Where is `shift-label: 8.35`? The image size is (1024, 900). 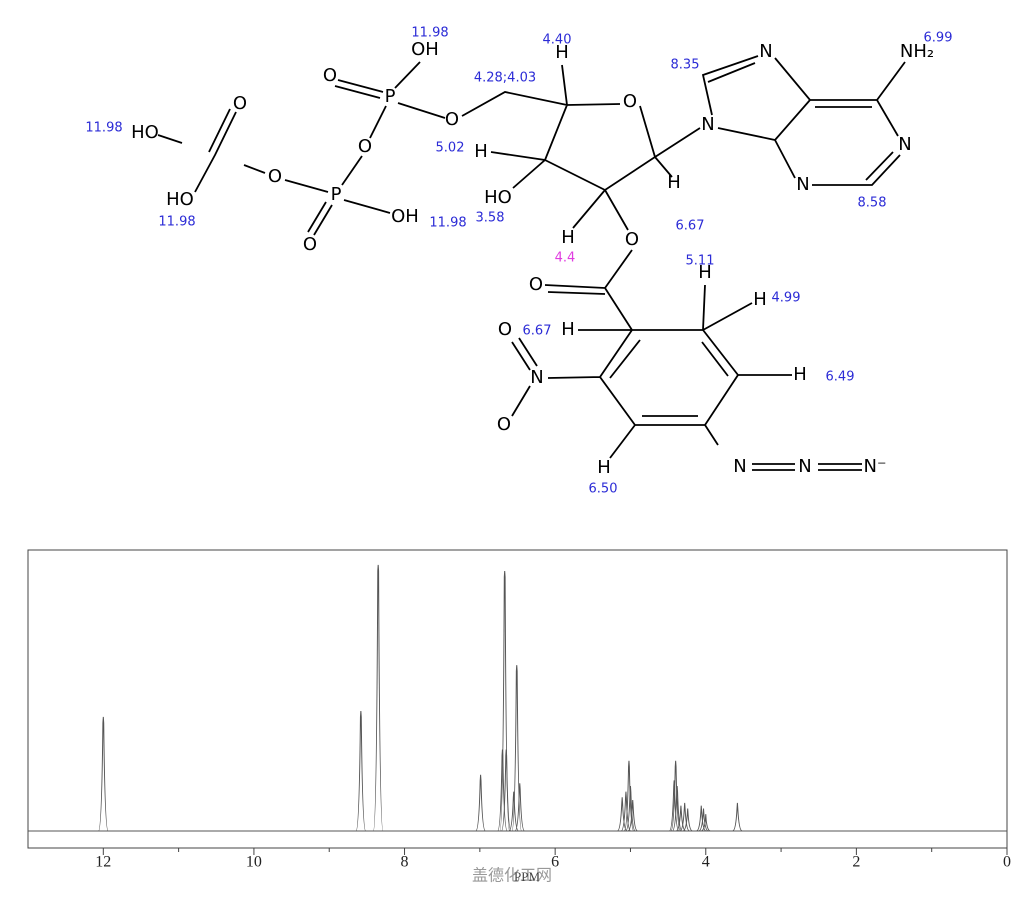
shift-label: 8.35 is located at coordinates (685, 65).